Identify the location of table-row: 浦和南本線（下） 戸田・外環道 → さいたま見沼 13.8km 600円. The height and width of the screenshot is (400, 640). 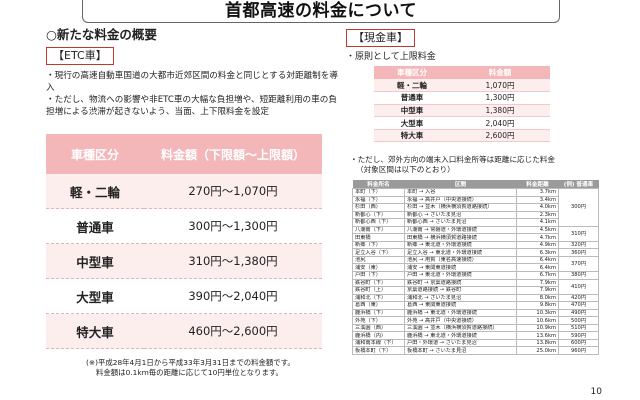
(475, 343).